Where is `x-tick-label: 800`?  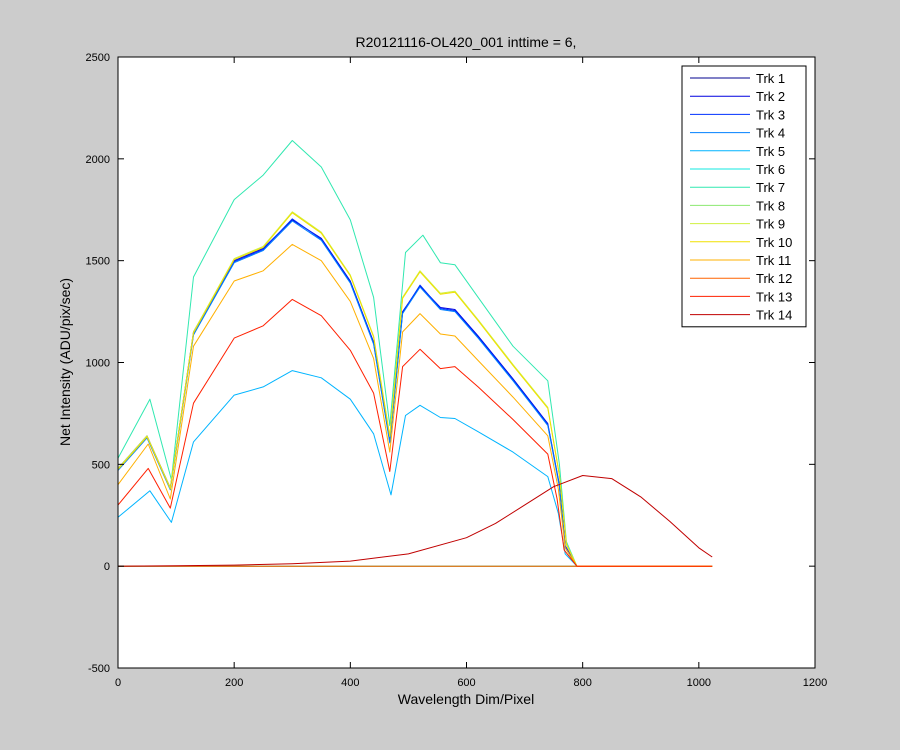
x-tick-label: 800 is located at coordinates (582, 683).